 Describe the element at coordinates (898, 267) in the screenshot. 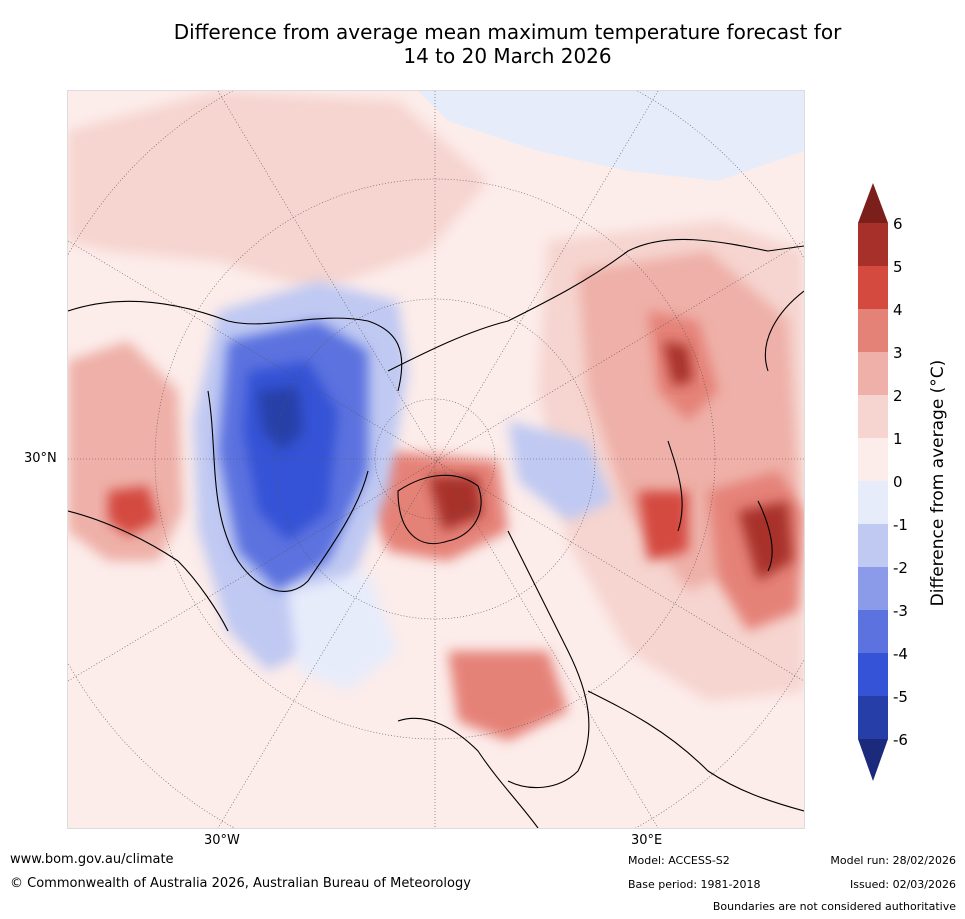

I see `cbar-tick-5: 5` at that location.